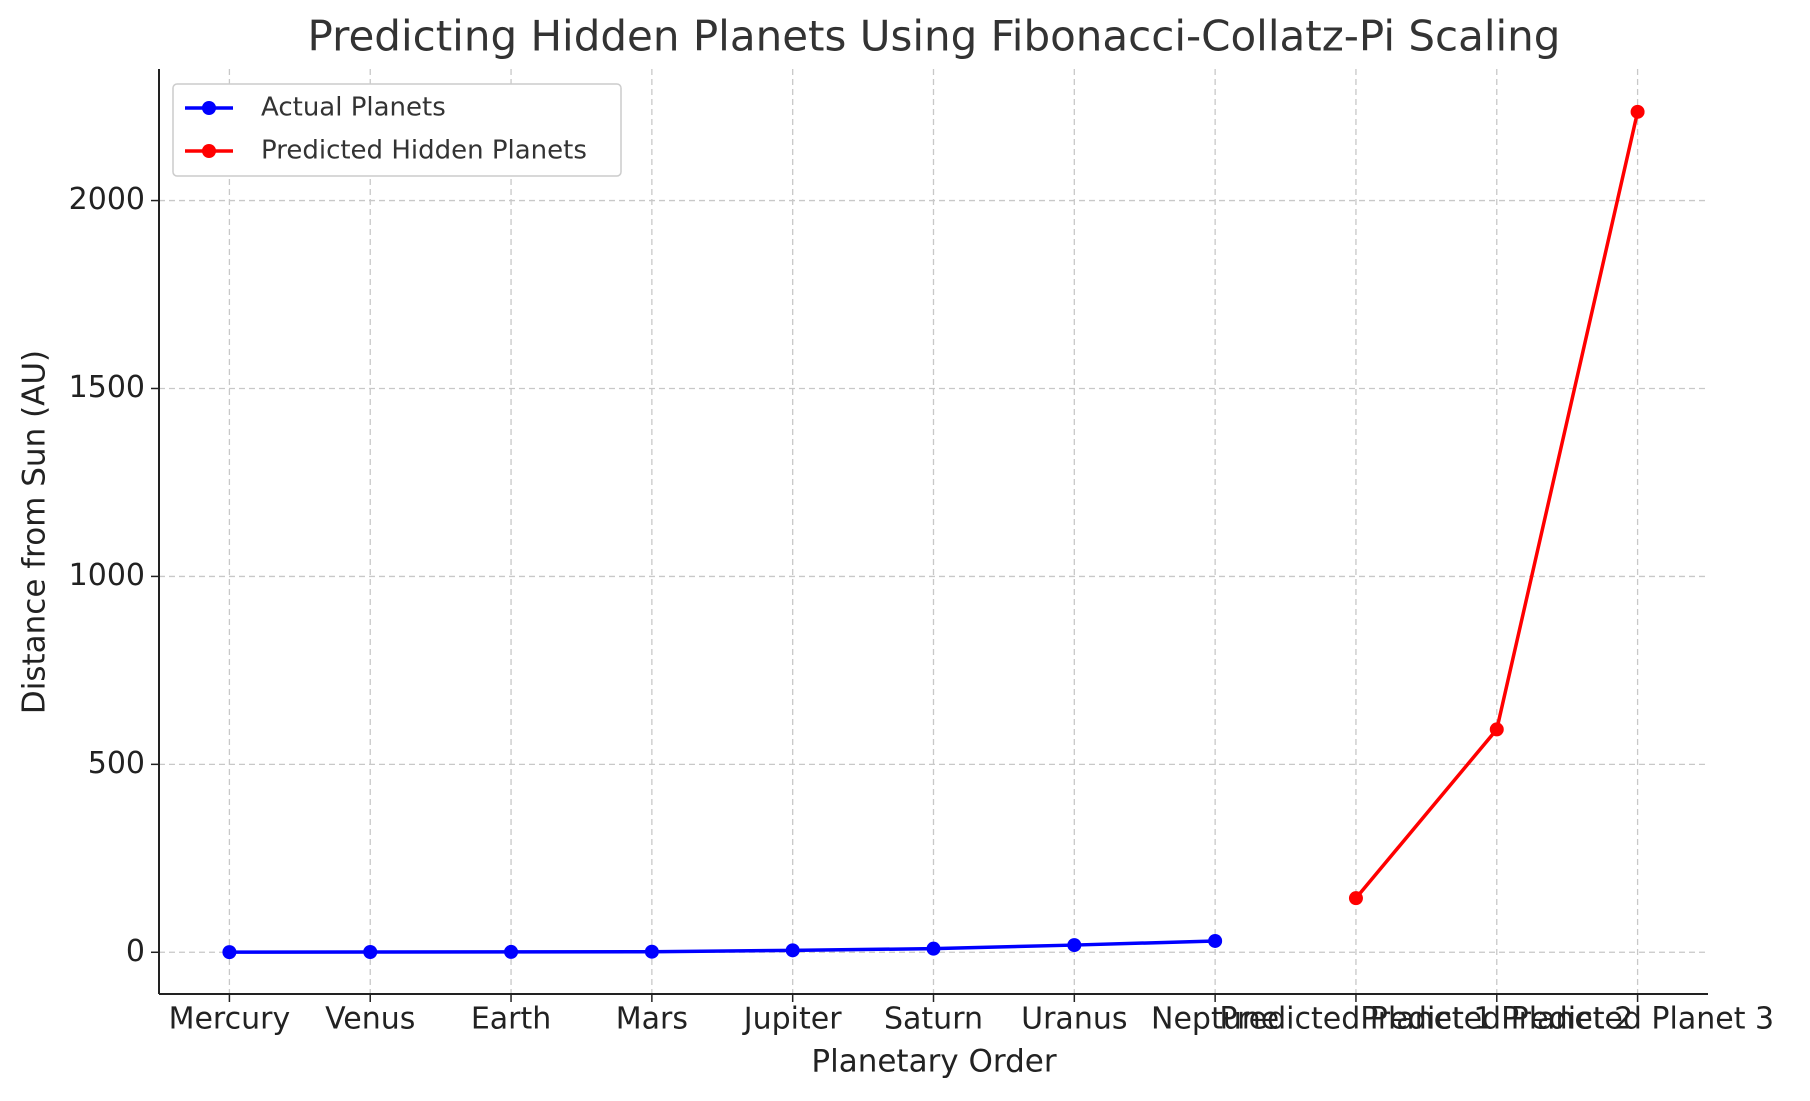 Image resolution: width=1810 pixels, height=1101 pixels. What do you see at coordinates (511, 1019) in the screenshot?
I see `x-tick-label: Earth` at bounding box center [511, 1019].